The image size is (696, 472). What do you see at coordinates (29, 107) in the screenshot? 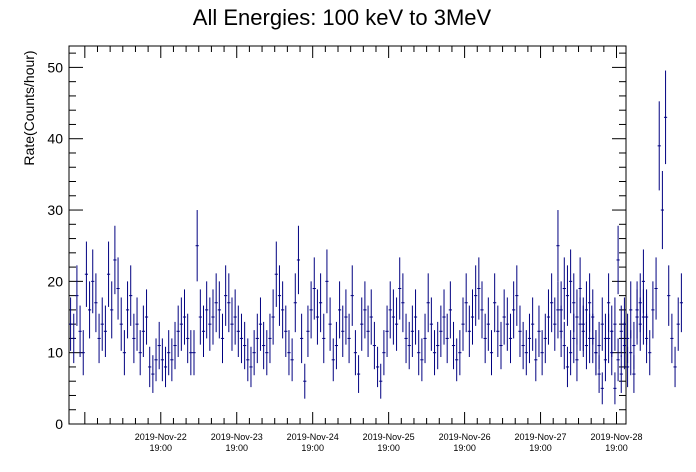
I see `y-axis-label: Rate(Counts/hour)` at bounding box center [29, 107].